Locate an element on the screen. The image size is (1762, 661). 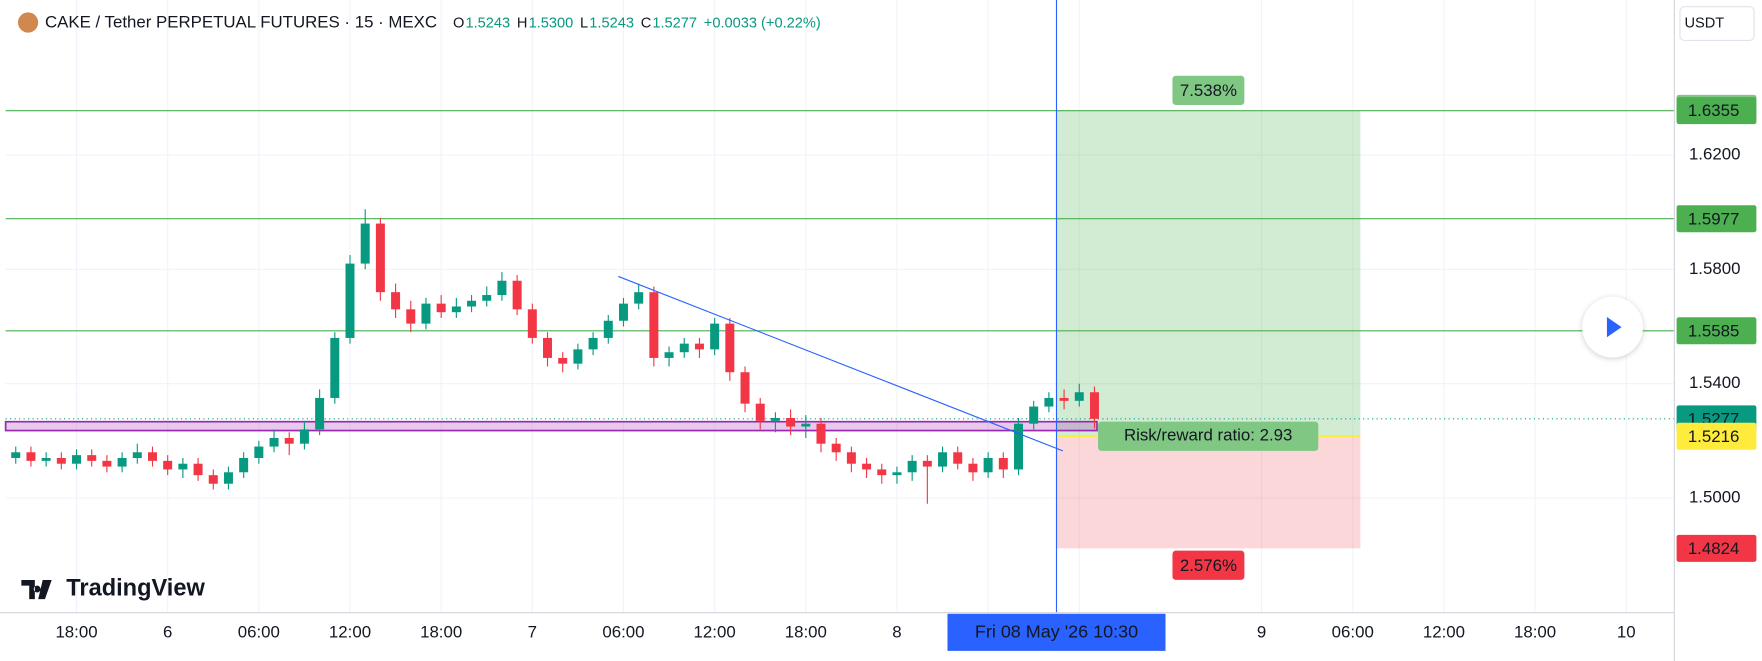
crosshair-label: Fri 08 May '26 10:30 is located at coordinates (1056, 632).